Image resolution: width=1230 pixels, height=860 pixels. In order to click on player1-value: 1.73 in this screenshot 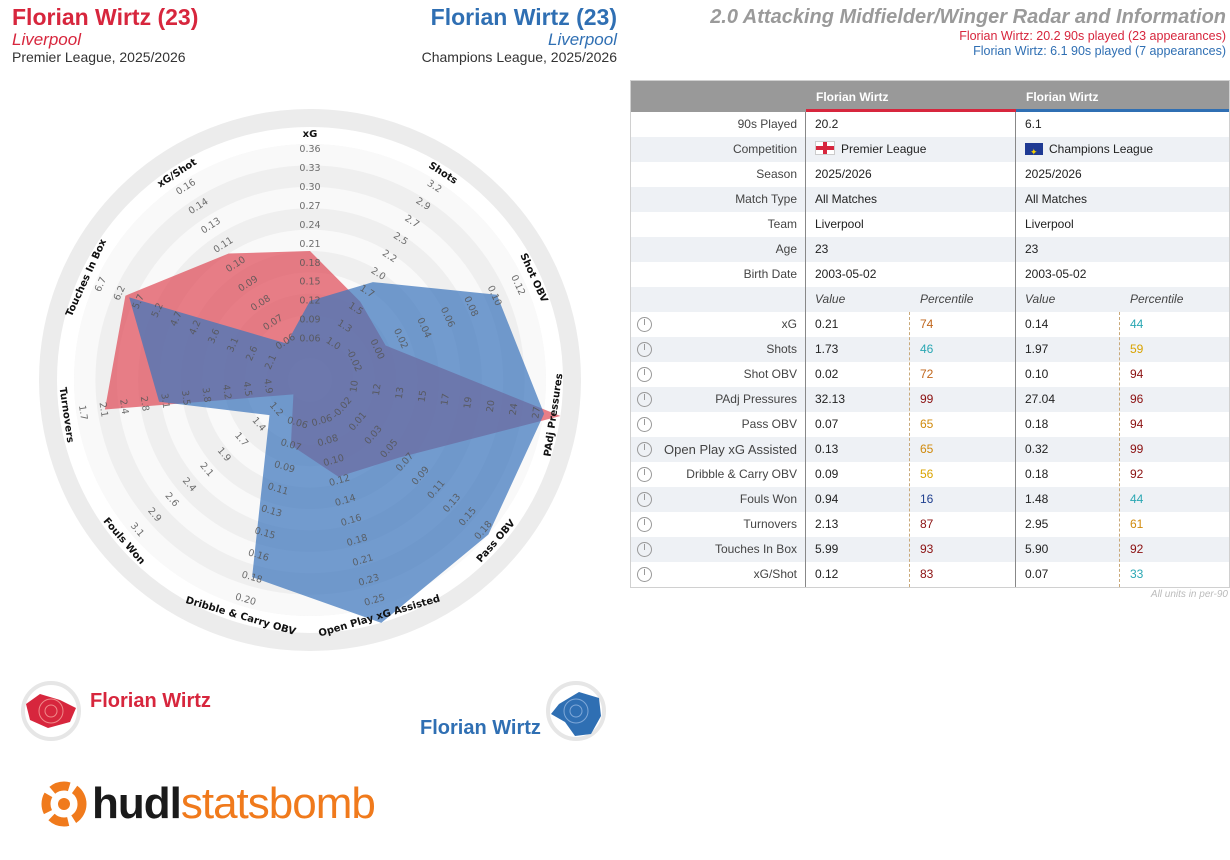, I will do `click(827, 349)`.